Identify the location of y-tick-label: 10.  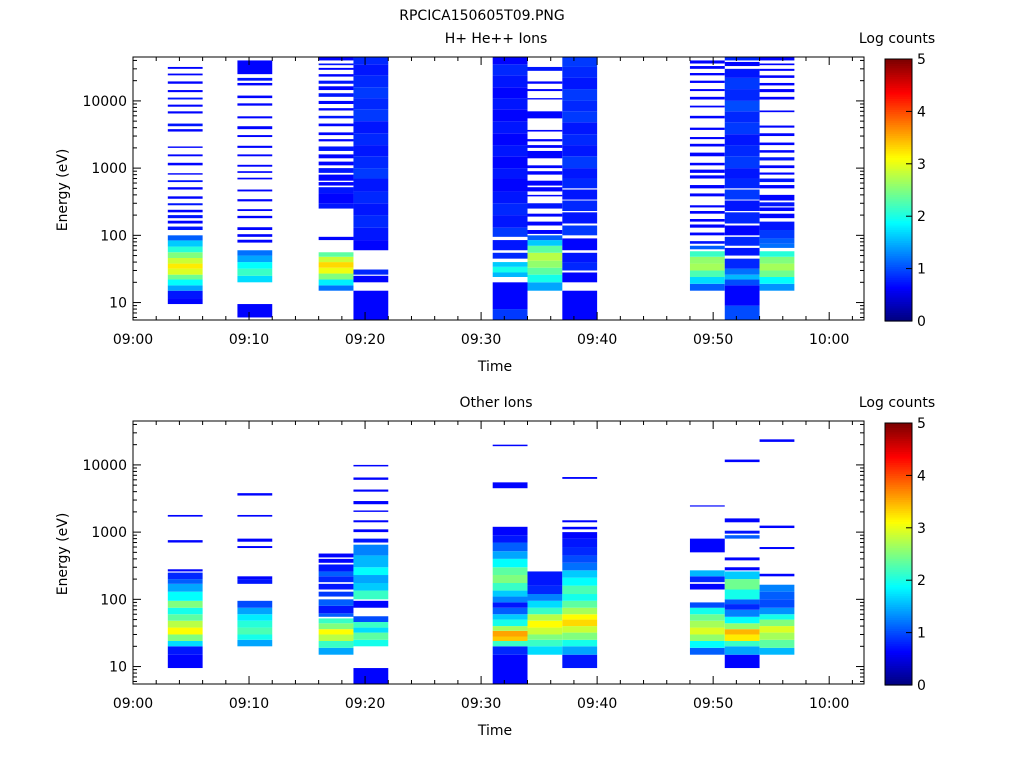
(118, 304).